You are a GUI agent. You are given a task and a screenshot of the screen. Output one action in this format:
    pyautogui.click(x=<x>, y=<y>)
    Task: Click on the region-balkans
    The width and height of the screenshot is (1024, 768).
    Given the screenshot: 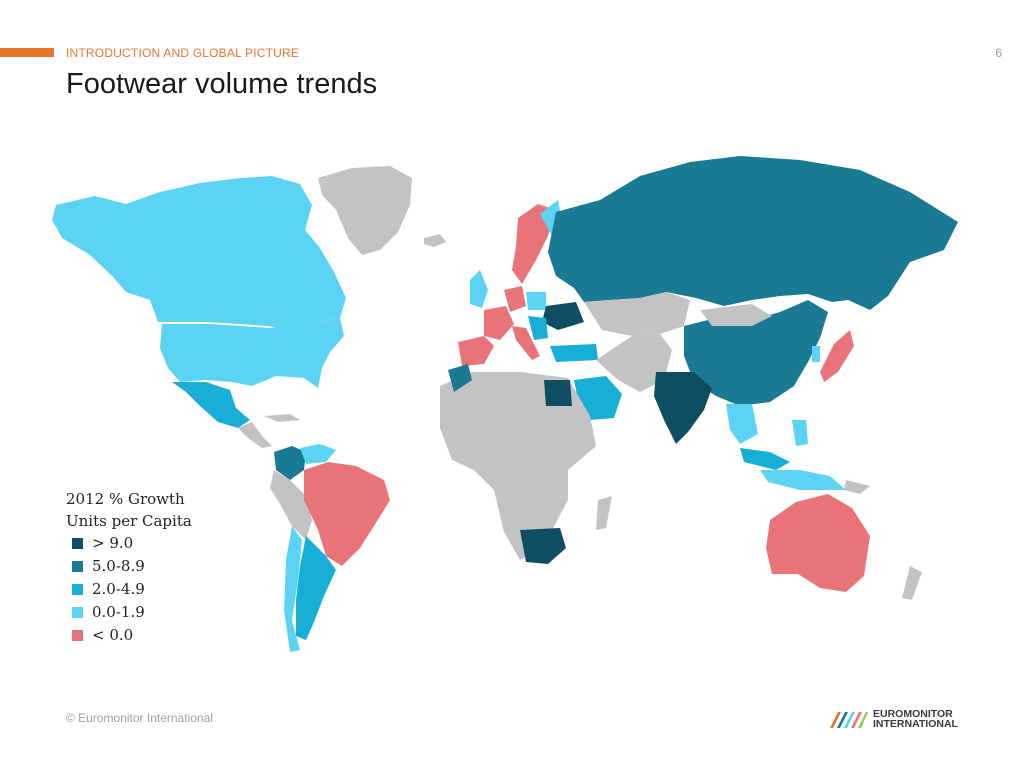 What is the action you would take?
    pyautogui.click(x=538, y=328)
    